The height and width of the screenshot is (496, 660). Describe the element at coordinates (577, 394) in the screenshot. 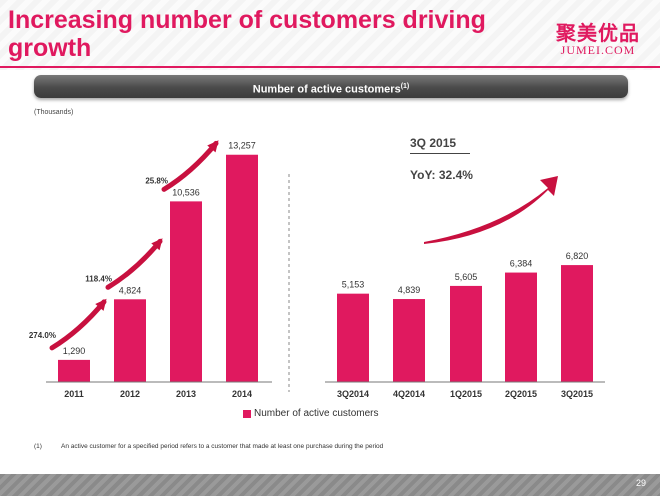

I see `x-tick-3Q2015: 3Q2015` at that location.